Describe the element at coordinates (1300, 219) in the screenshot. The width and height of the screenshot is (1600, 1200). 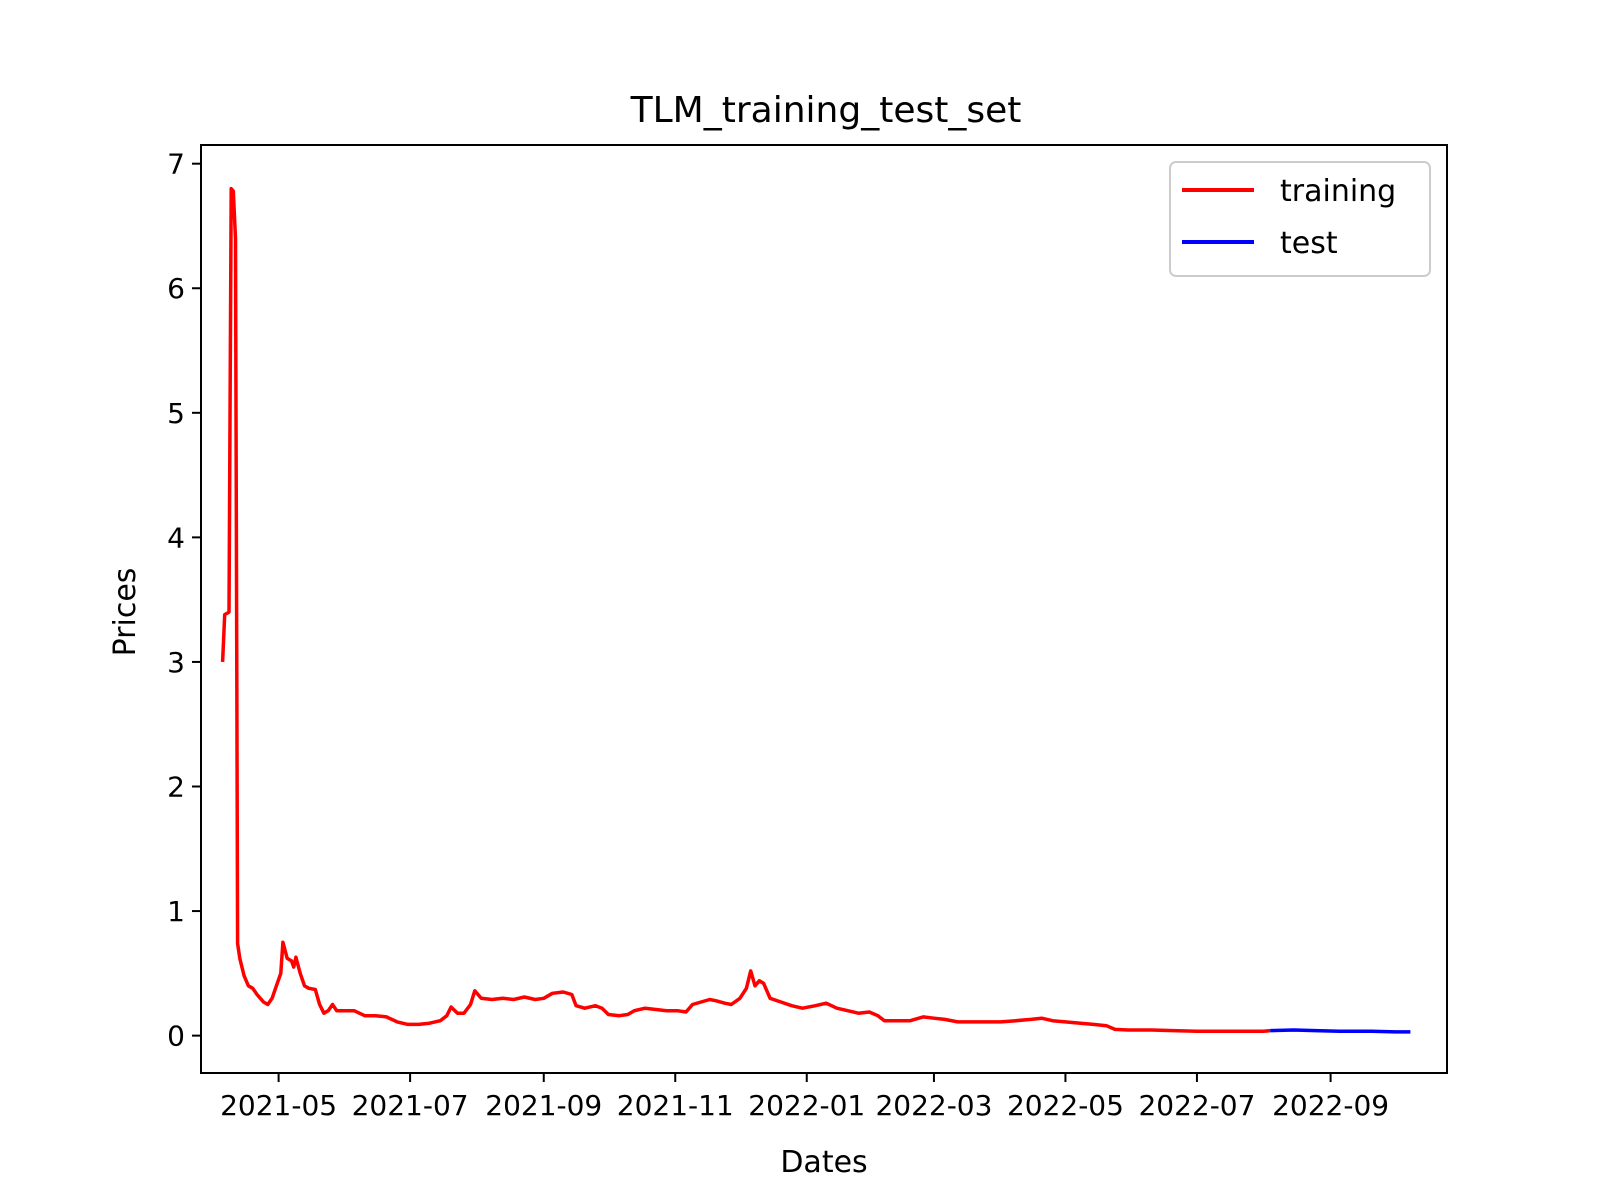
I see `legend: training test` at that location.